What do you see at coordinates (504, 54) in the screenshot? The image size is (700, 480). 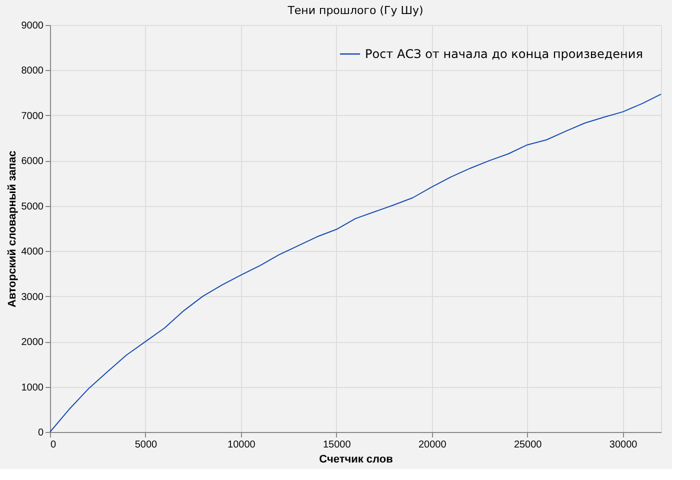 I see `legend-label: Рост АСЗ от начала до конца произведения` at bounding box center [504, 54].